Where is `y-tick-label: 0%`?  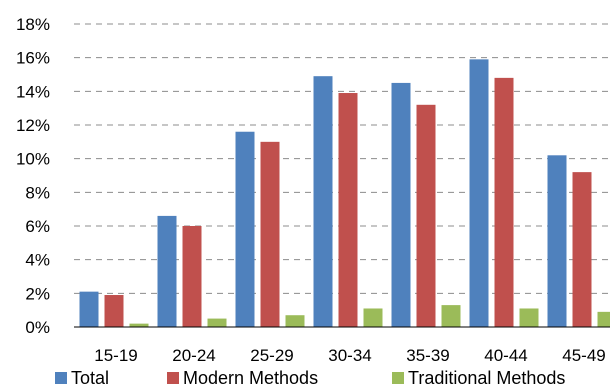
y-tick-label: 0% is located at coordinates (37, 327).